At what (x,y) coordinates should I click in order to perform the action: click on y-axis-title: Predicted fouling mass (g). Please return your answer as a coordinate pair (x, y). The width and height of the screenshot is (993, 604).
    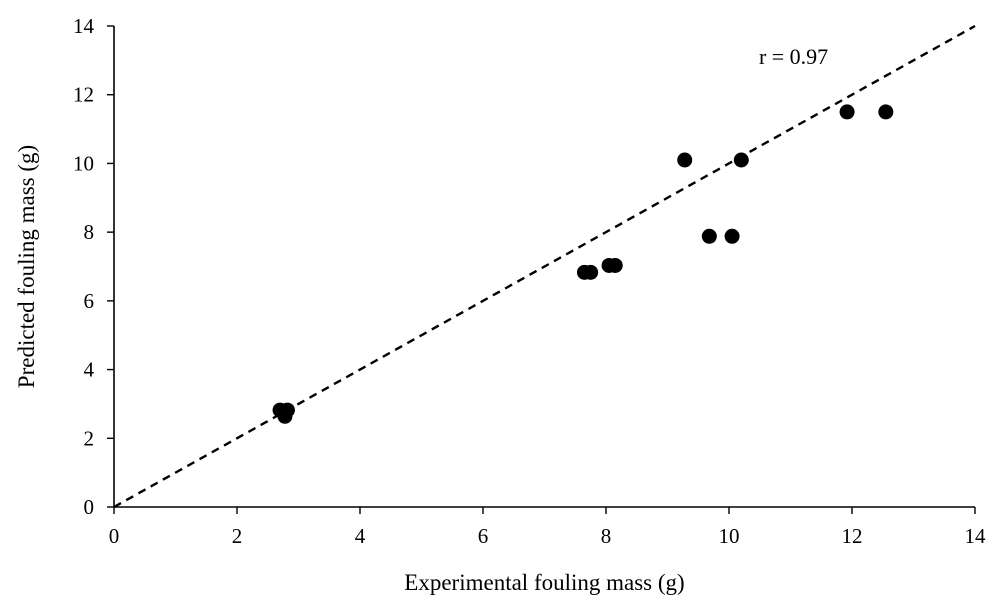
    Looking at the image, I should click on (26, 266).